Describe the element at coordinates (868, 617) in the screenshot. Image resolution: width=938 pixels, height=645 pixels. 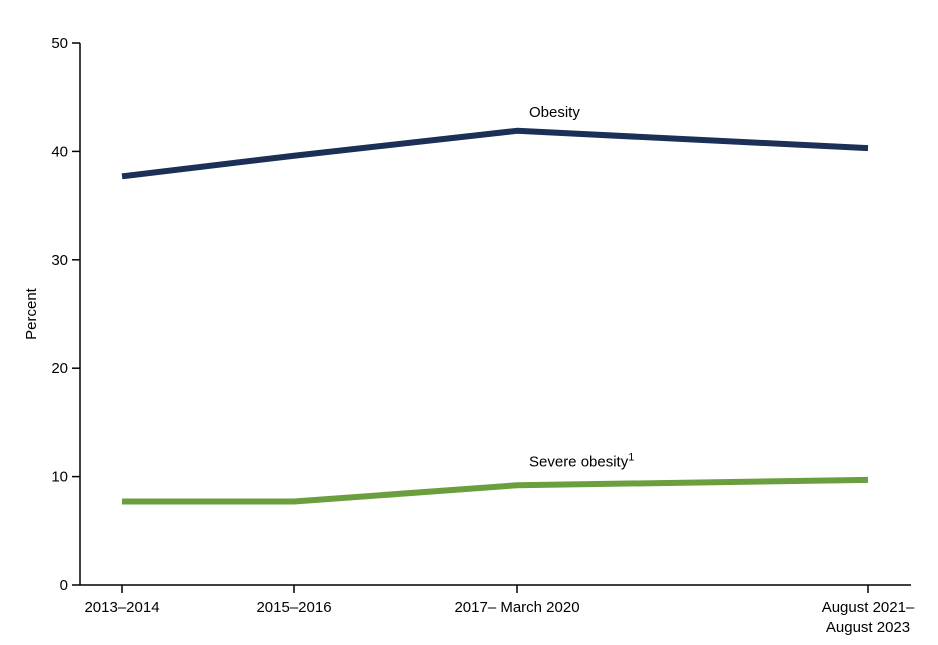
I see `x-tick-label: August 2021– August 2023` at that location.